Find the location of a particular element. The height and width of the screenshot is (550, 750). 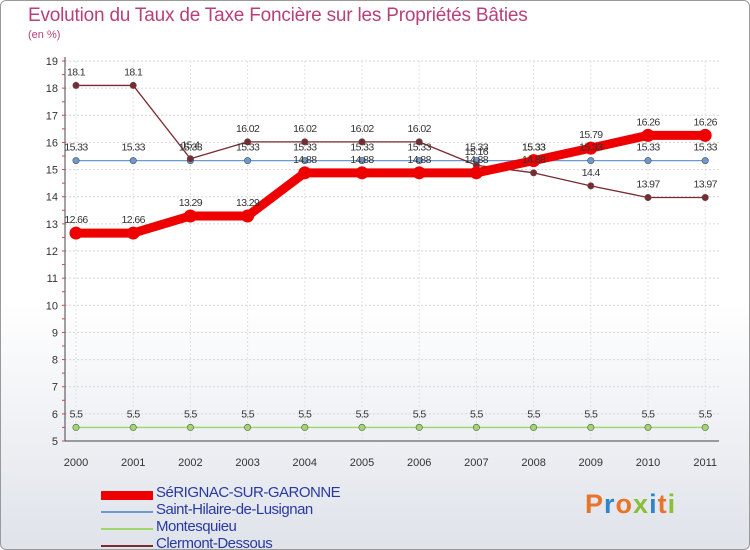

y-tick-label: 12 is located at coordinates (52, 252).